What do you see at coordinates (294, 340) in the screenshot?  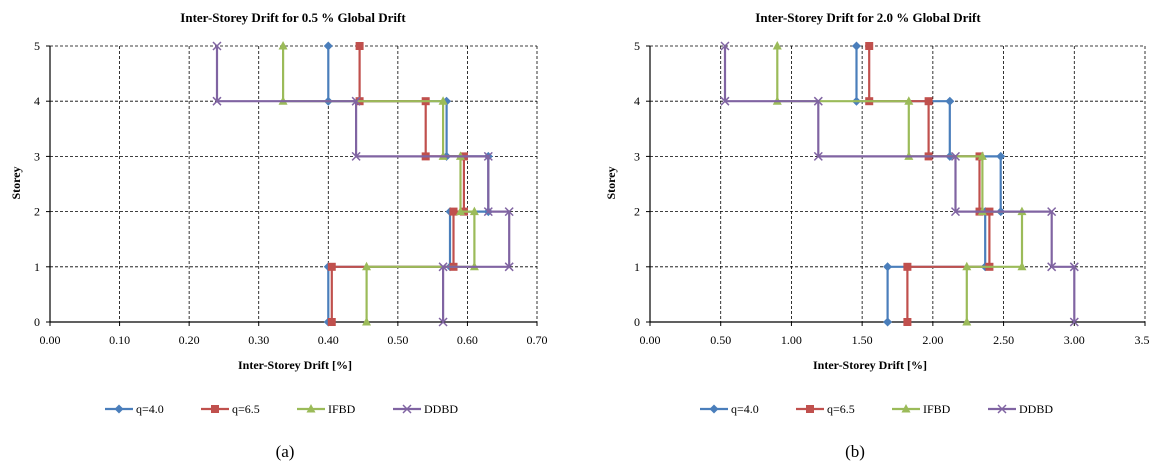 I see `x-tick-labels: 0.00 0.10 0.20 0.30 0.40 0.50 0.60 0.70` at bounding box center [294, 340].